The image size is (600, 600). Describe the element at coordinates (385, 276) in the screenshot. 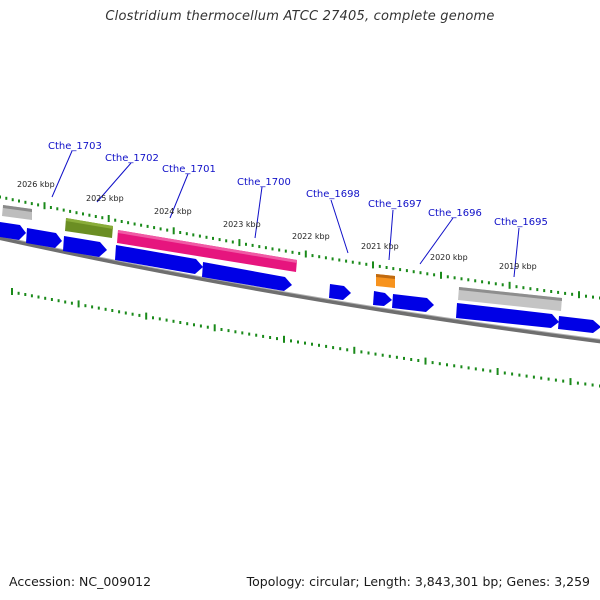

I see `orange-feature-top` at that location.